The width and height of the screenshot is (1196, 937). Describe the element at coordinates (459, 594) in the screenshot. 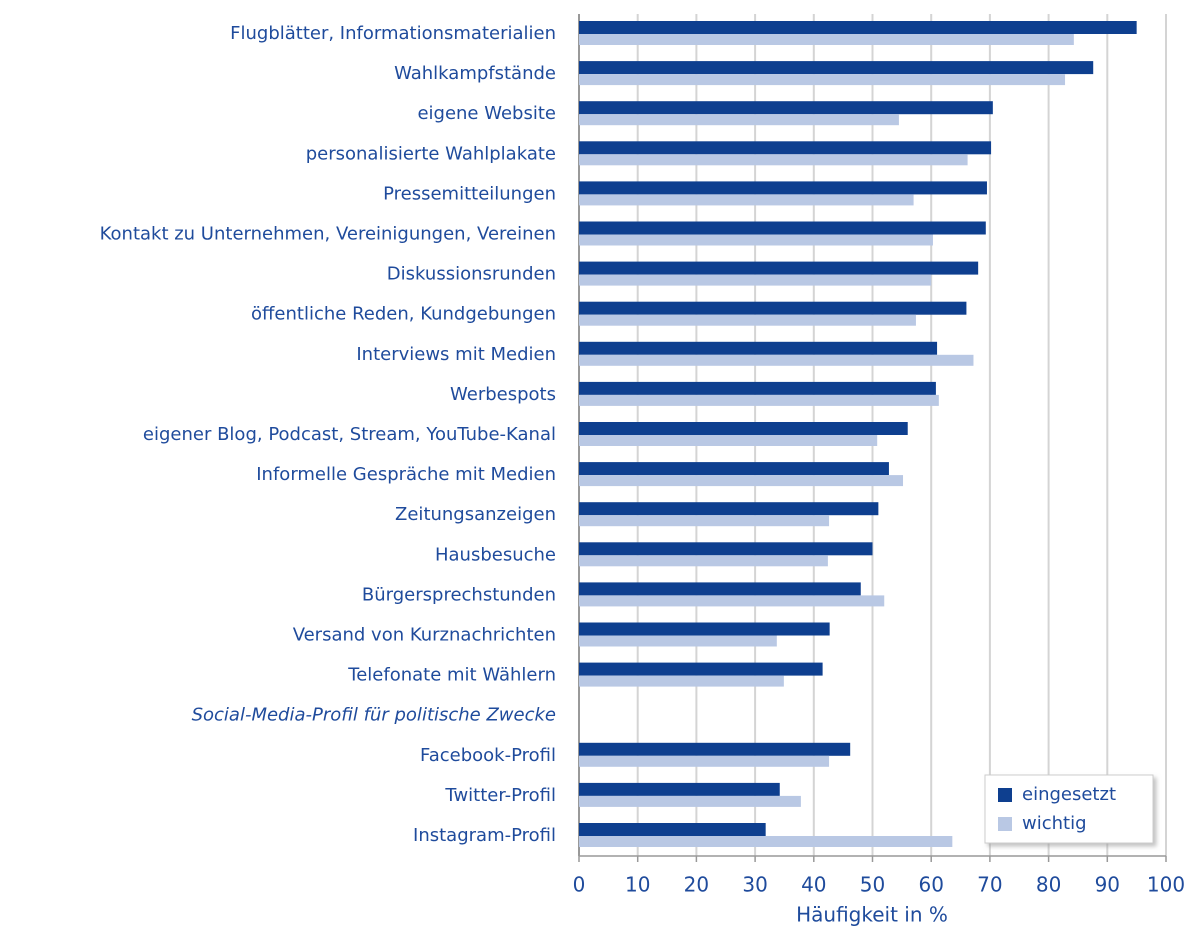

I see `y-tick-label: Bürgersprechstunden` at that location.